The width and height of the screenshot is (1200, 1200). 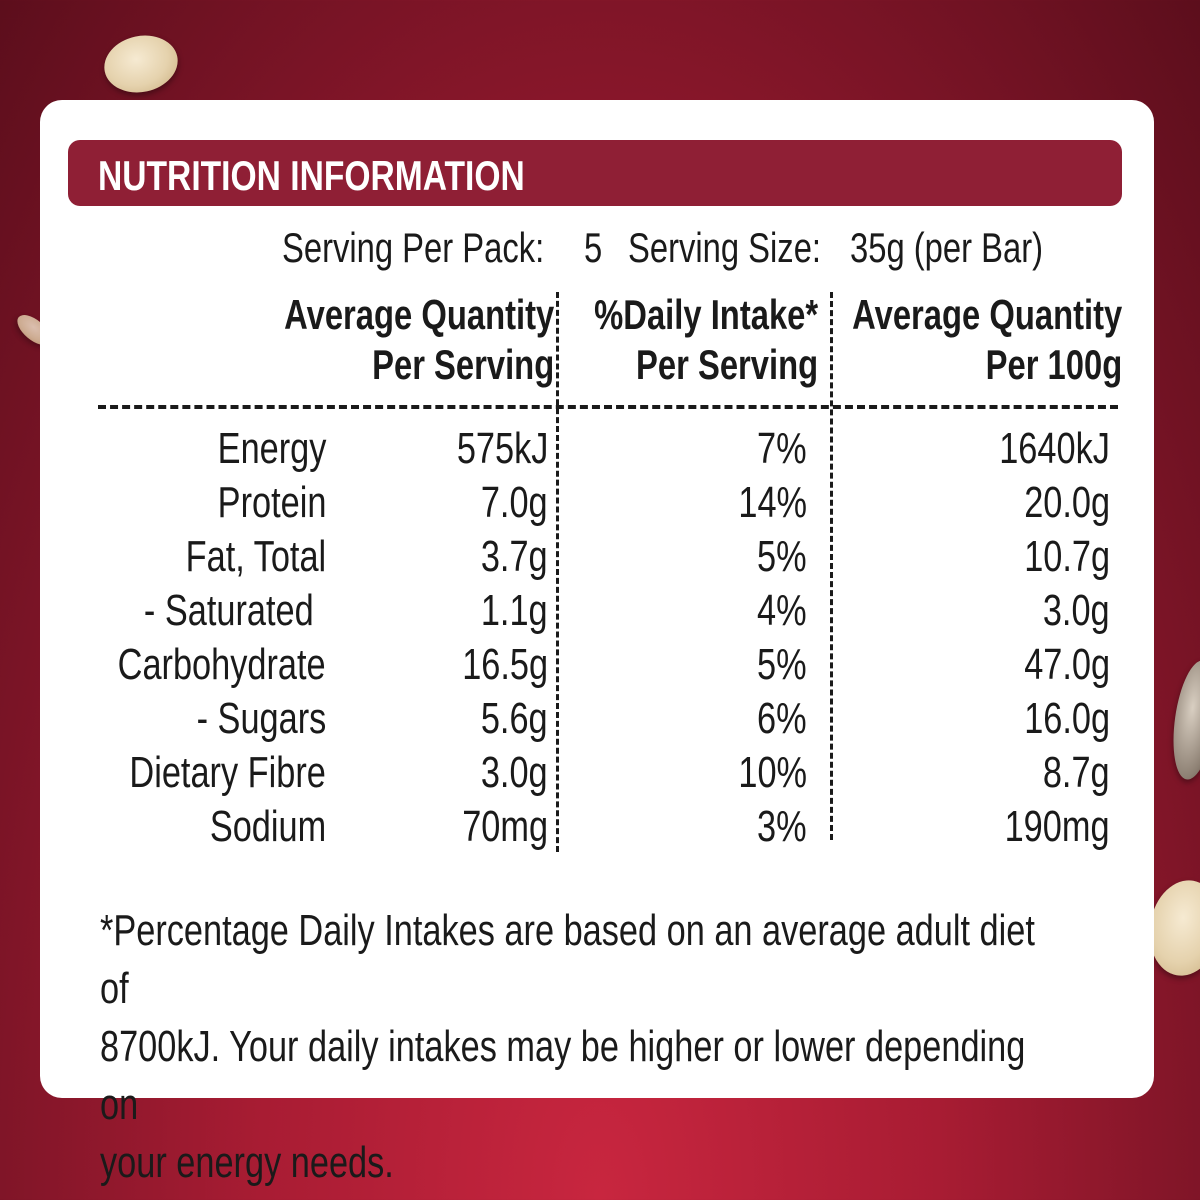 What do you see at coordinates (514, 502) in the screenshot?
I see `per-serving-value: 7.0g` at bounding box center [514, 502].